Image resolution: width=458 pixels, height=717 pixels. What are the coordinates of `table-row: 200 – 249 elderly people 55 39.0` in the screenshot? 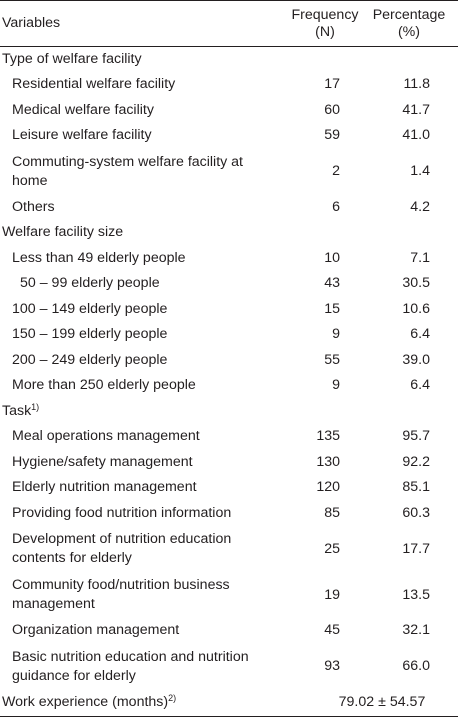 It's located at (229, 361).